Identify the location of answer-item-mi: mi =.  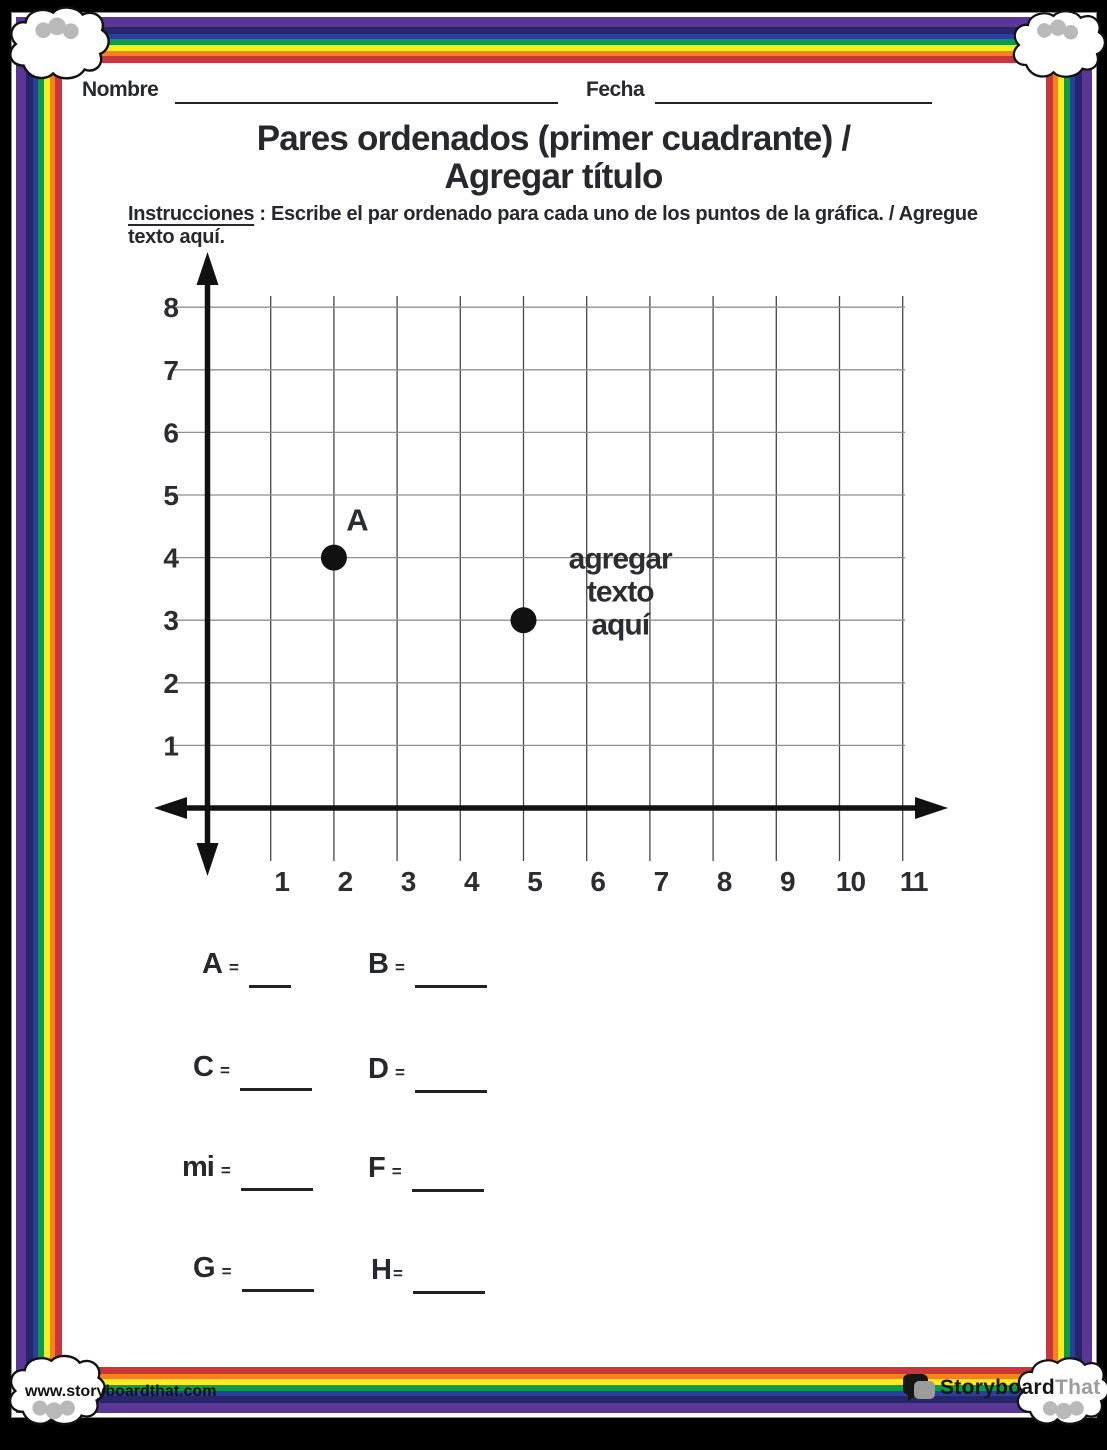
(247, 1171).